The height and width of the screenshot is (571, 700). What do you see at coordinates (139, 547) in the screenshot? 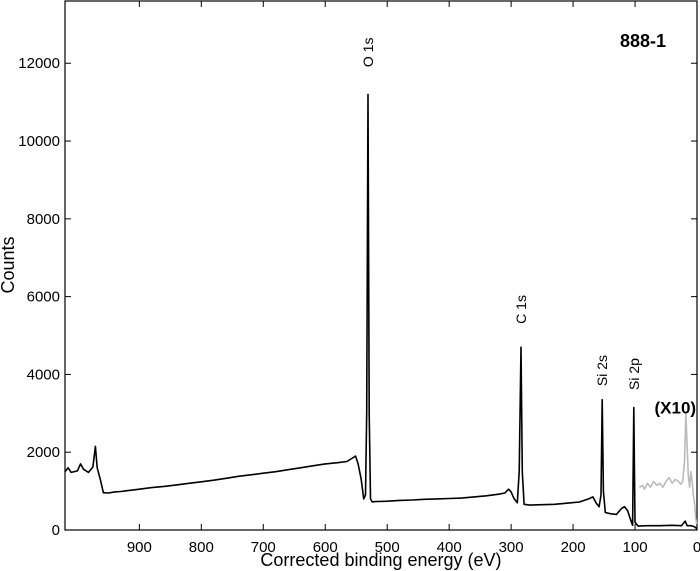
I see `x-tick-label: 900` at bounding box center [139, 547].